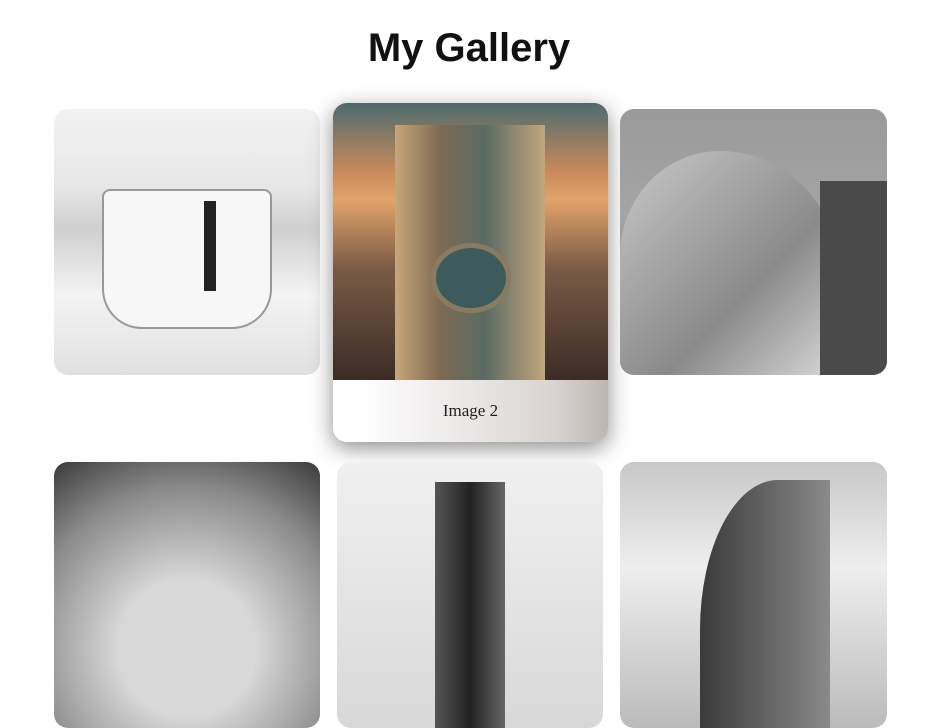  Describe the element at coordinates (853, 278) in the screenshot. I see `tower` at that location.